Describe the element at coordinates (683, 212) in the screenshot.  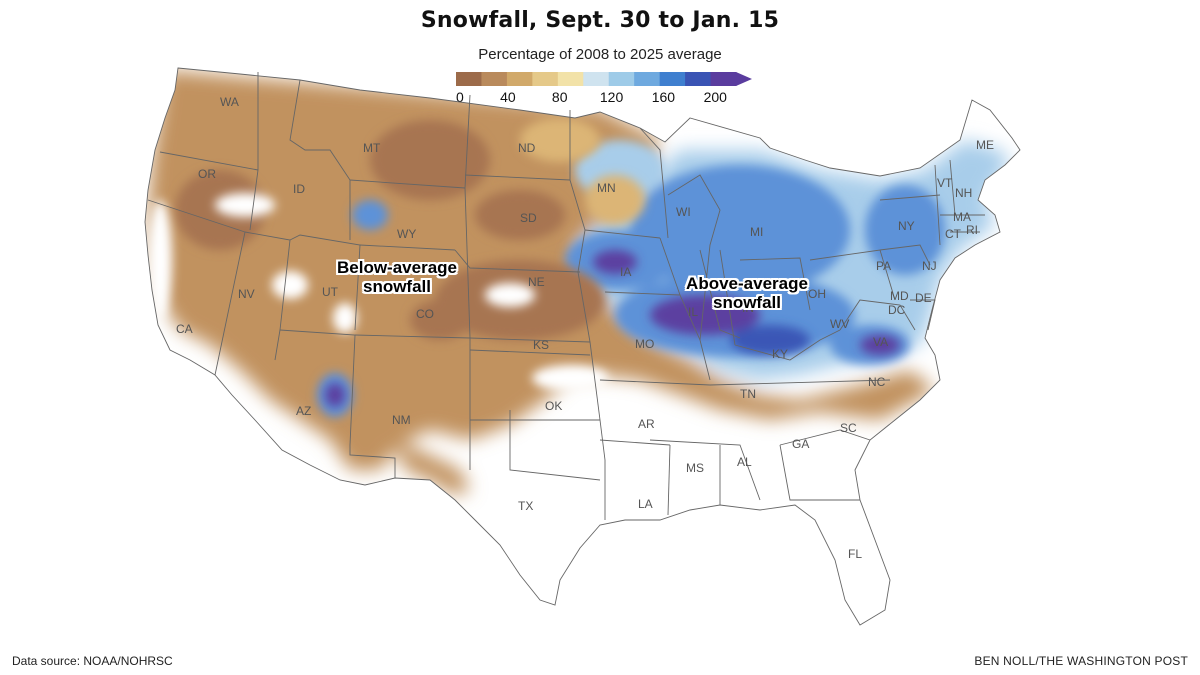
I see `state-label-wi: WI` at that location.